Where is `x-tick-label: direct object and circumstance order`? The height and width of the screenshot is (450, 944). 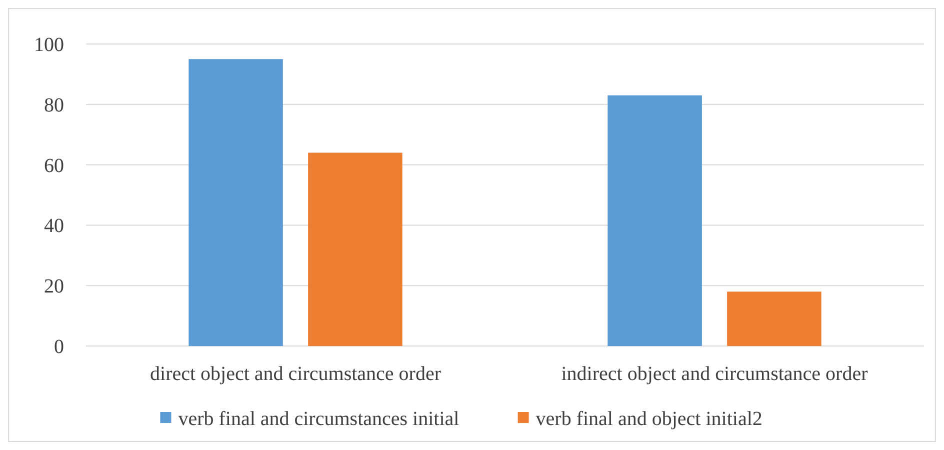 x-tick-label: direct object and circumstance order is located at coordinates (296, 374).